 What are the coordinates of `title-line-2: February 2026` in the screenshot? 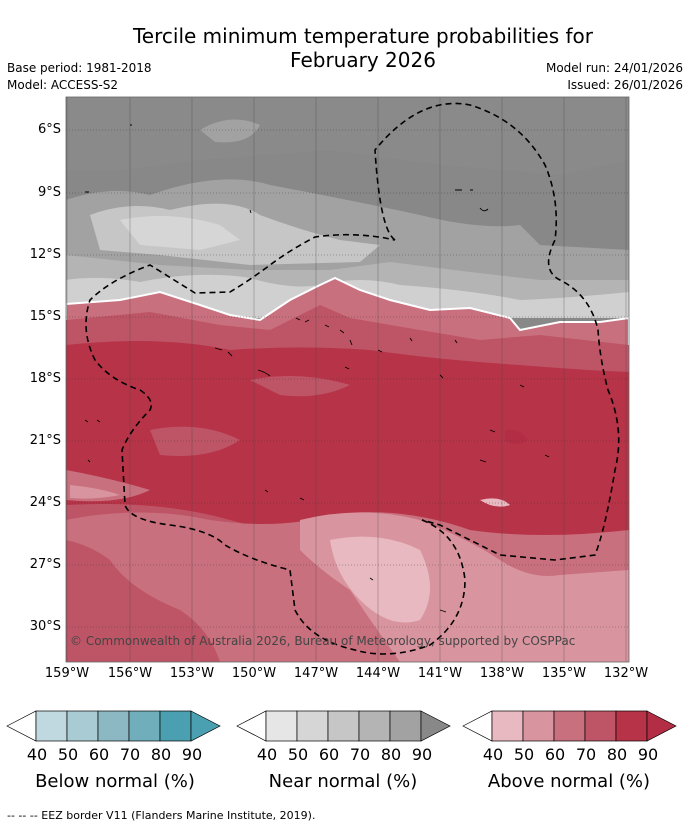 It's located at (363, 60).